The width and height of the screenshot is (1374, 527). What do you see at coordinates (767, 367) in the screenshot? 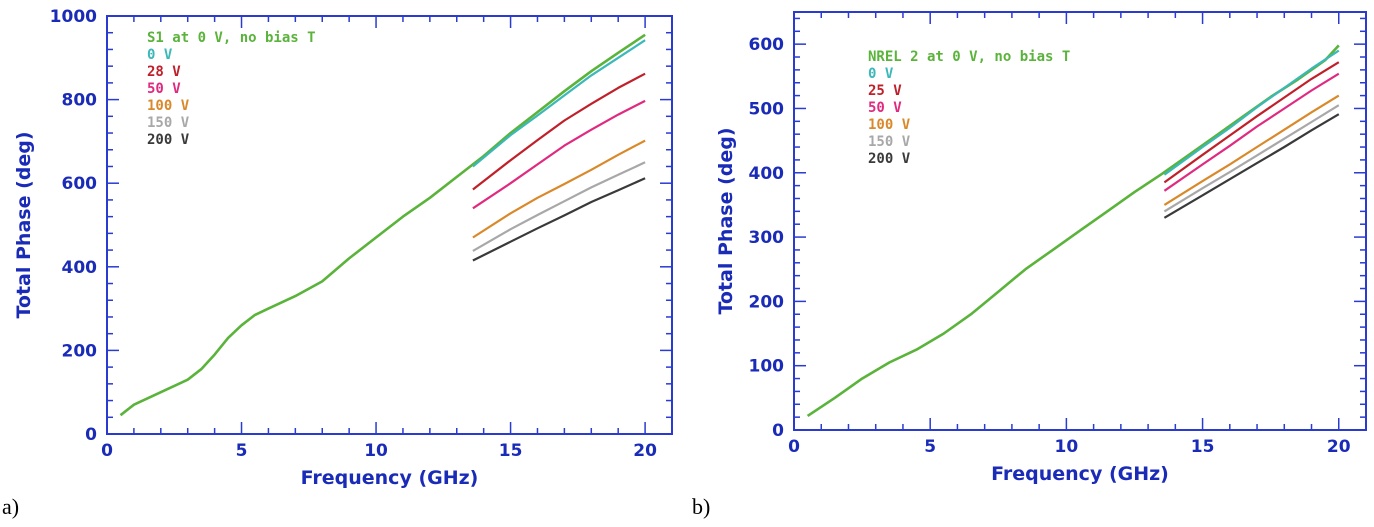
I see `y-tick-label: 100` at bounding box center [767, 367].